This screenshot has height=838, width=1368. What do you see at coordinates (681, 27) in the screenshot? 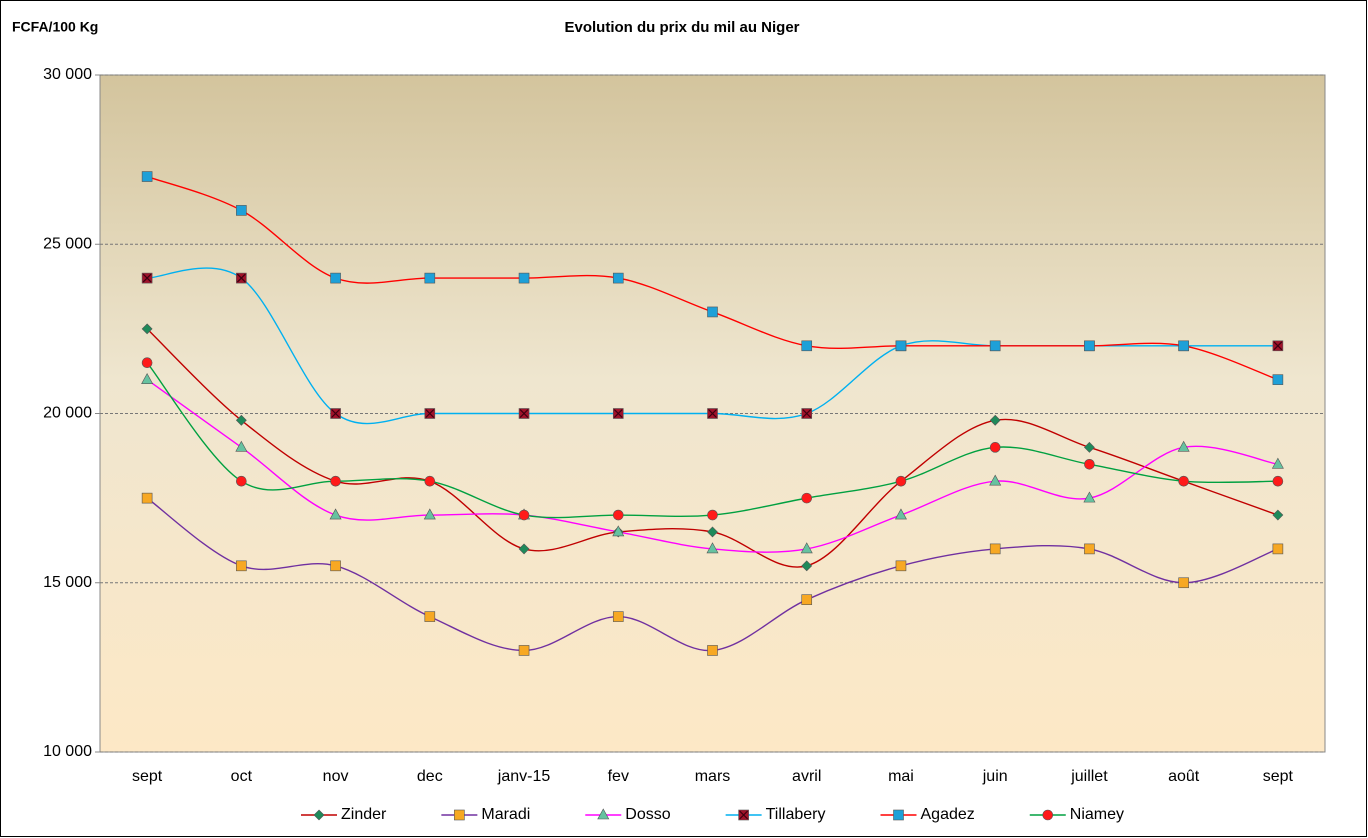
I see `chart-title: Evolution du prix du mil au Niger` at bounding box center [681, 27].